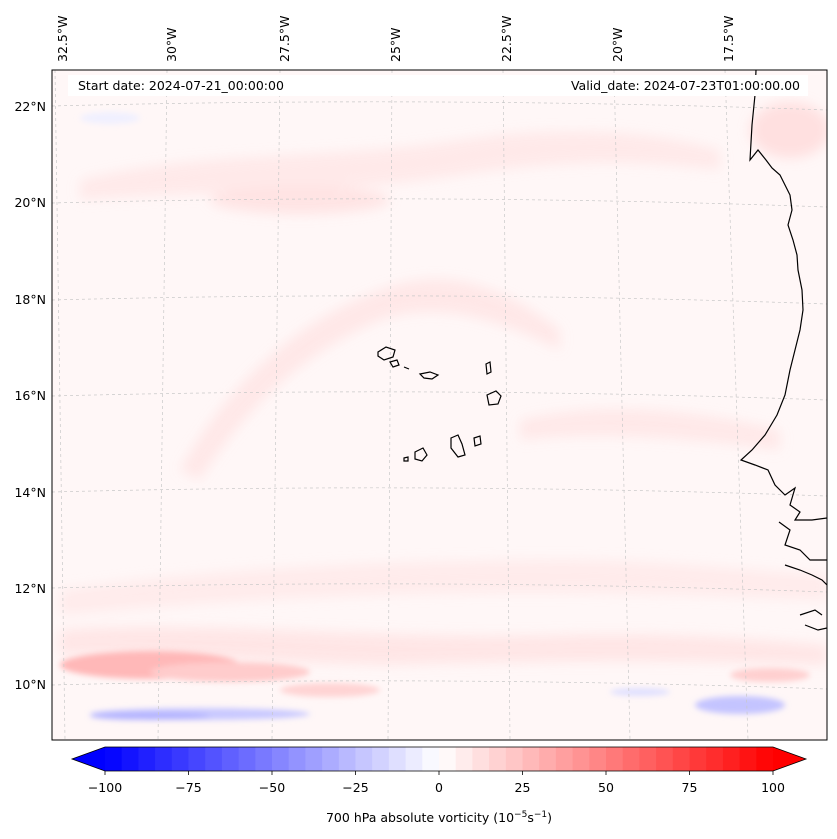 This screenshot has width=837, height=839. Describe the element at coordinates (30, 588) in the screenshot. I see `lat-label: 12°N` at that location.